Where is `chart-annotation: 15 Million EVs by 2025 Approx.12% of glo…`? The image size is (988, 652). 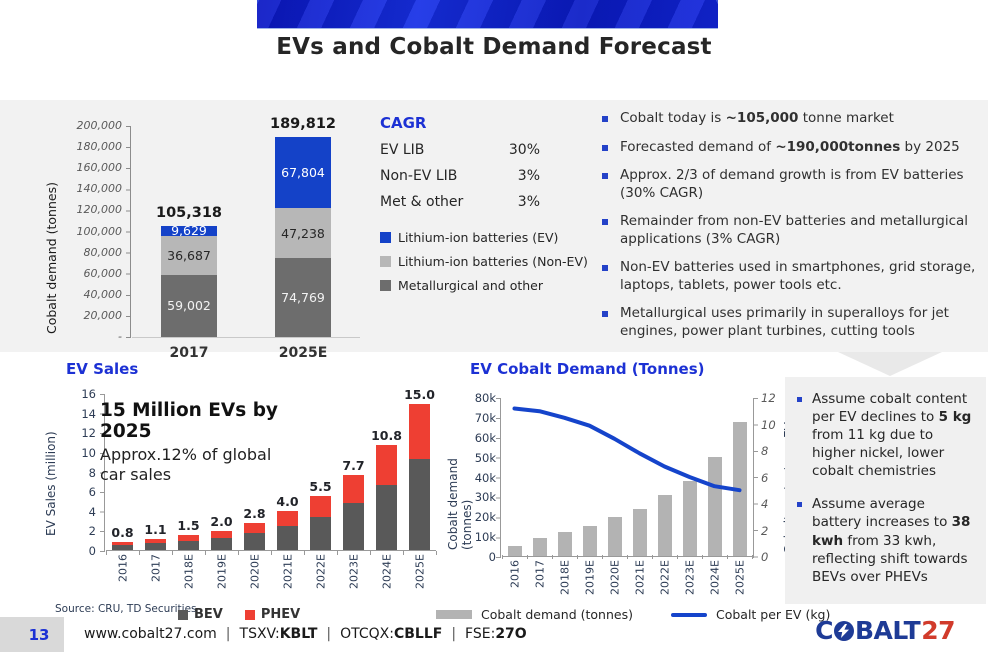
chart-annotation: 15 Million EVs by 2025 Approx.12% of glo… is located at coordinates (215, 442).